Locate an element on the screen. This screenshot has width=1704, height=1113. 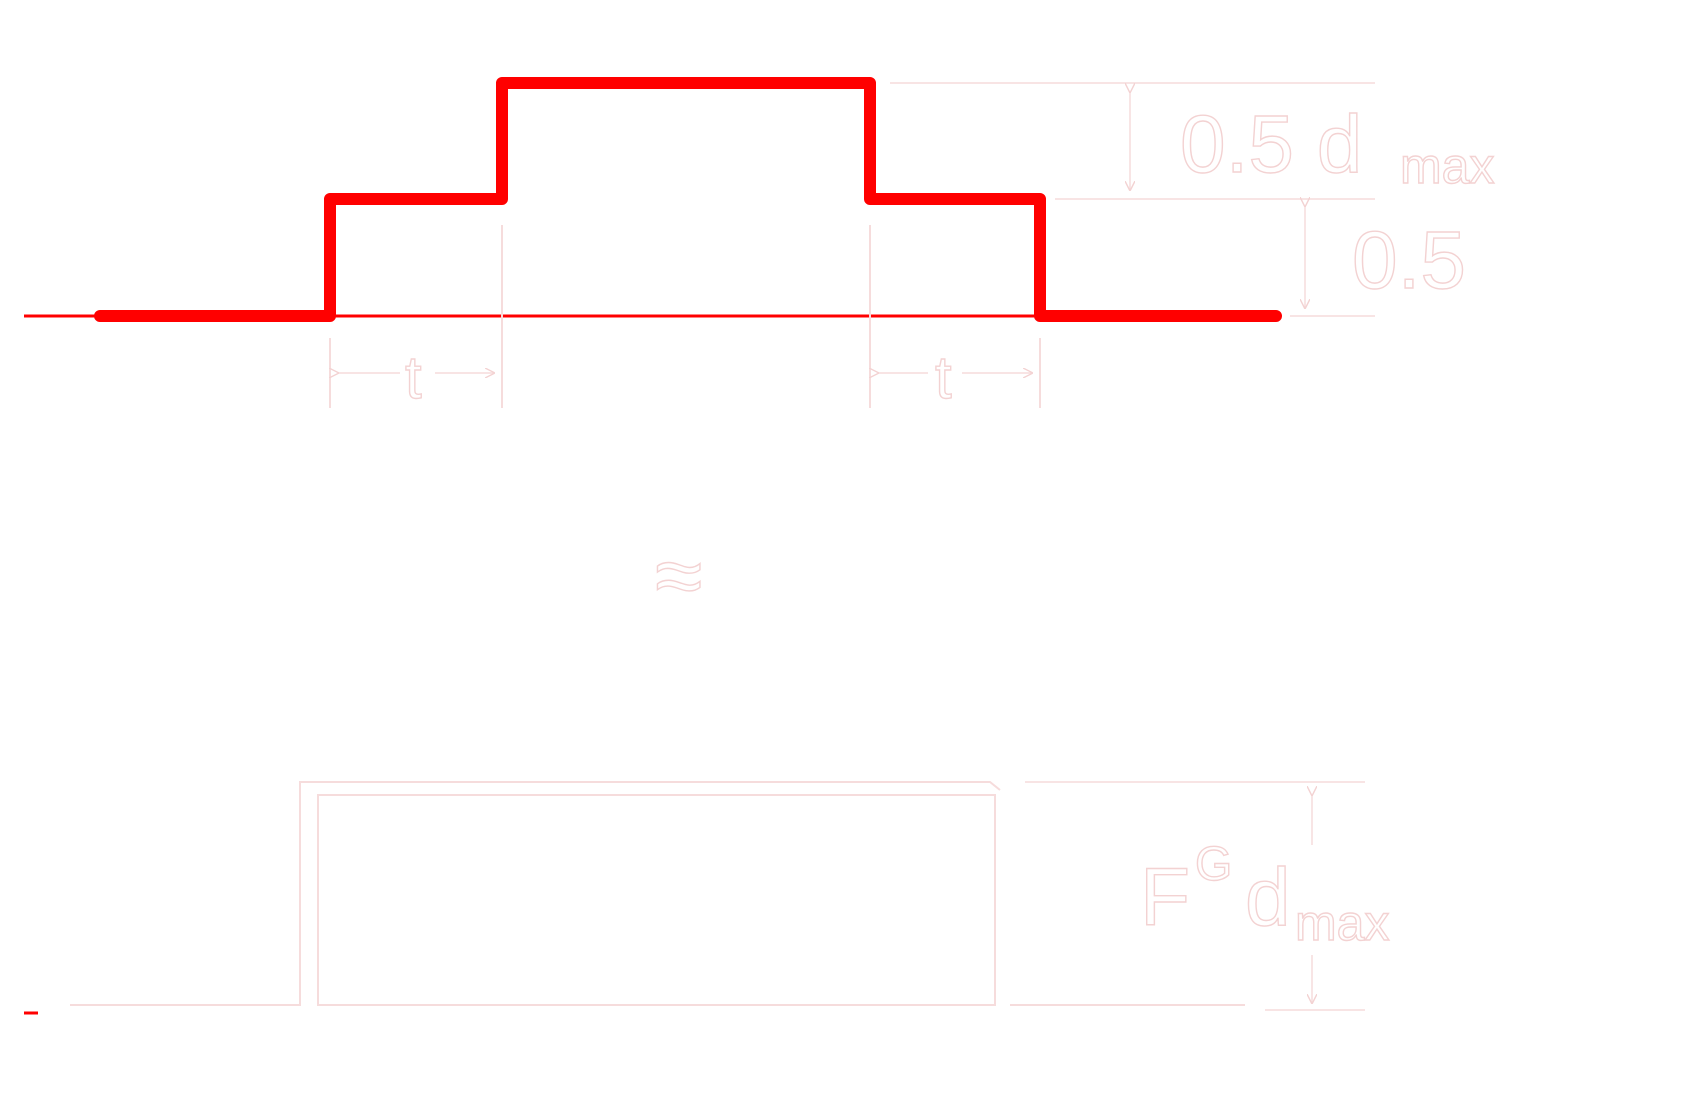
rectangular-pulse-outer is located at coordinates (535, 893).